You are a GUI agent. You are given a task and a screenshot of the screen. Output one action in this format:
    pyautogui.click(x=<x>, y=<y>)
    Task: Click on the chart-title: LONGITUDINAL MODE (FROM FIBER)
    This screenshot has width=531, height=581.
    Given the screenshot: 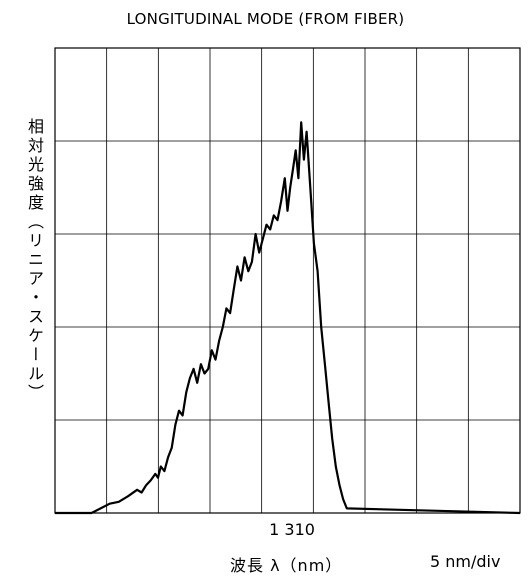 What is the action you would take?
    pyautogui.click(x=265, y=19)
    